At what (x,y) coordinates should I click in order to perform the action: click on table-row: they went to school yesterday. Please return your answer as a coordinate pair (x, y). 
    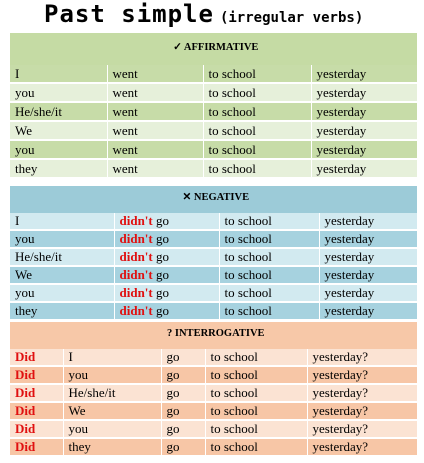
    Looking at the image, I should click on (214, 169).